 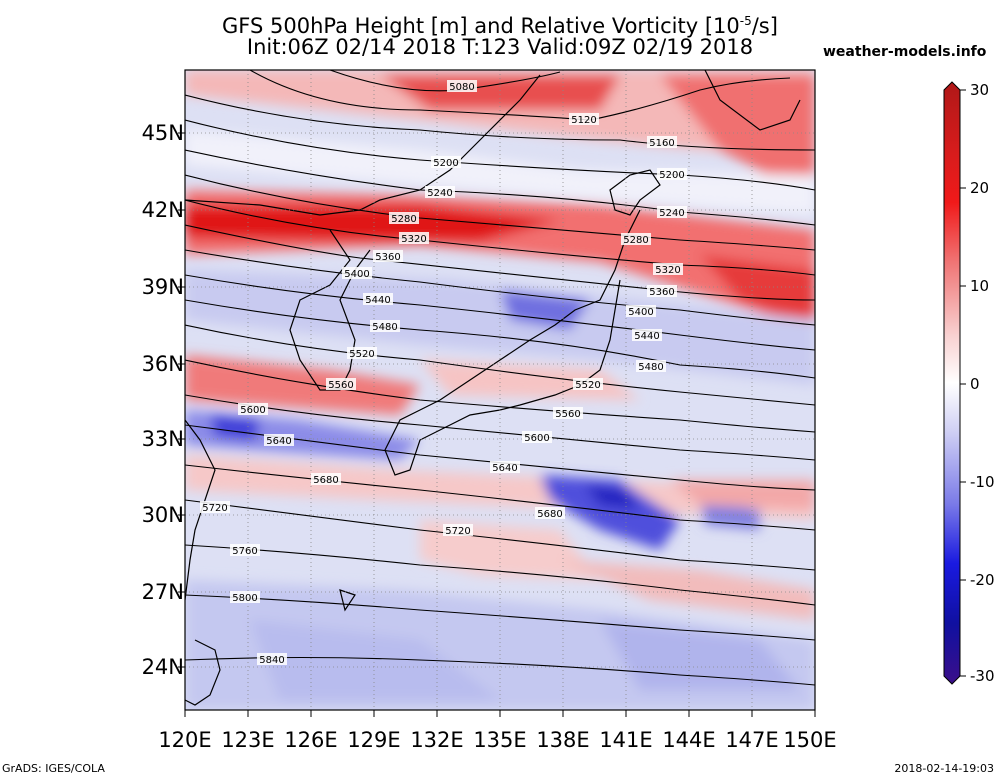 What do you see at coordinates (185, 740) in the screenshot?
I see `lon-label-120e: 120E` at bounding box center [185, 740].